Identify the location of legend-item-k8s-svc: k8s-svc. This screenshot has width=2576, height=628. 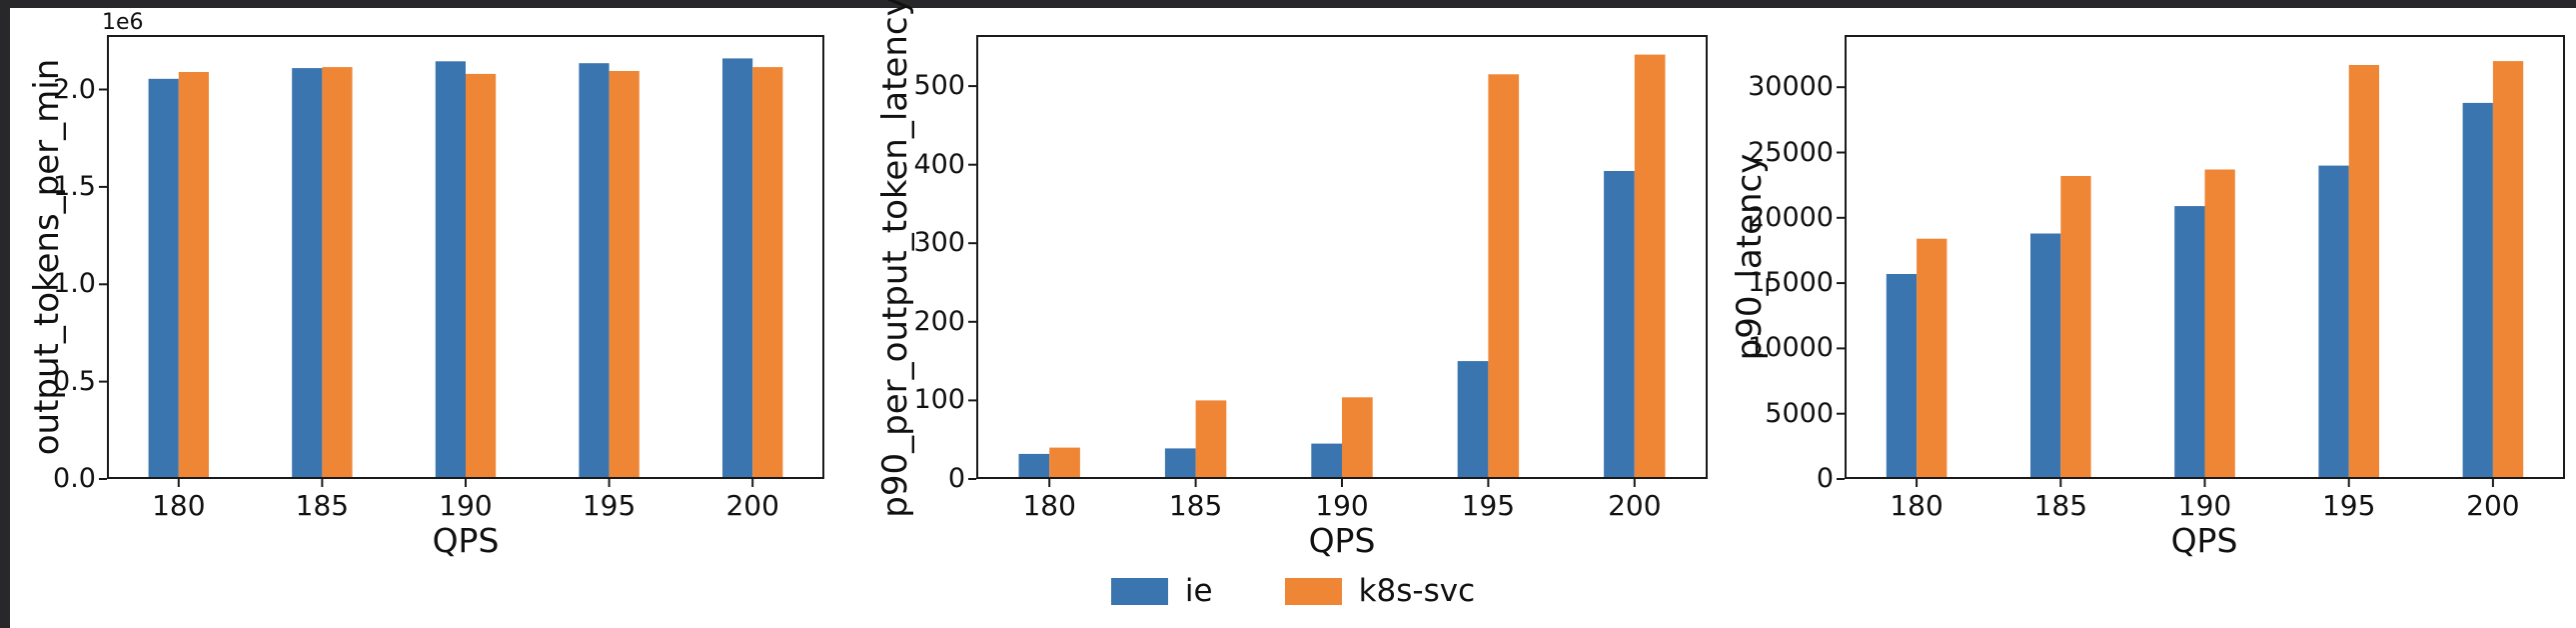
(1380, 591).